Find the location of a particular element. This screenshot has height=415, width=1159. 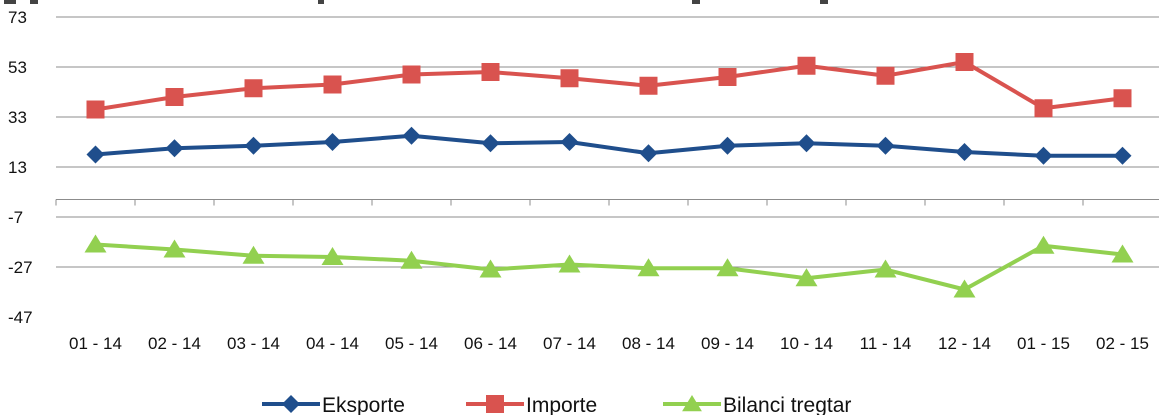

series-importe is located at coordinates (609, 86).